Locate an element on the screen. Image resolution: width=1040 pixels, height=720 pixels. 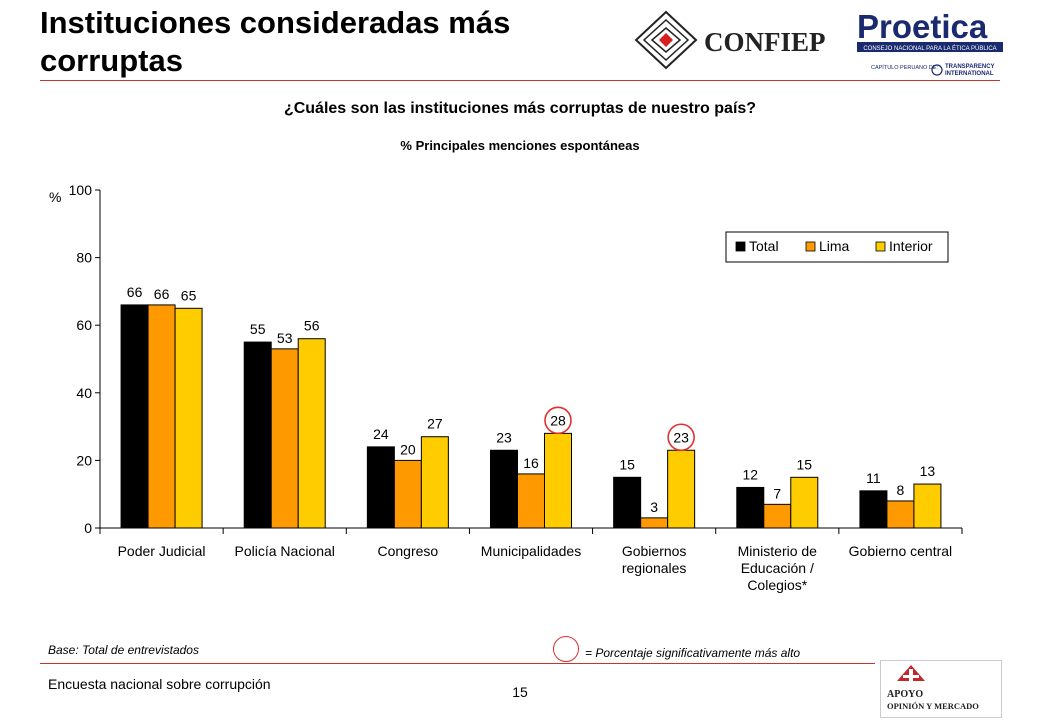
chart-subtitle: % Principales menciones espontáneas is located at coordinates (520, 145).